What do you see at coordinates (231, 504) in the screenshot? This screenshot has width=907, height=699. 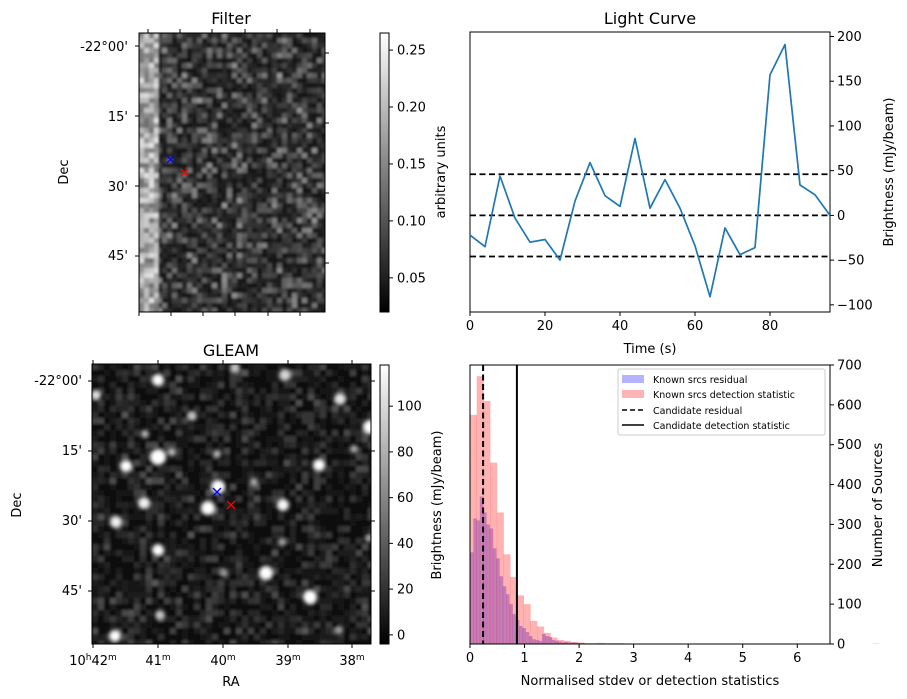 I see `gleam-frame` at bounding box center [231, 504].